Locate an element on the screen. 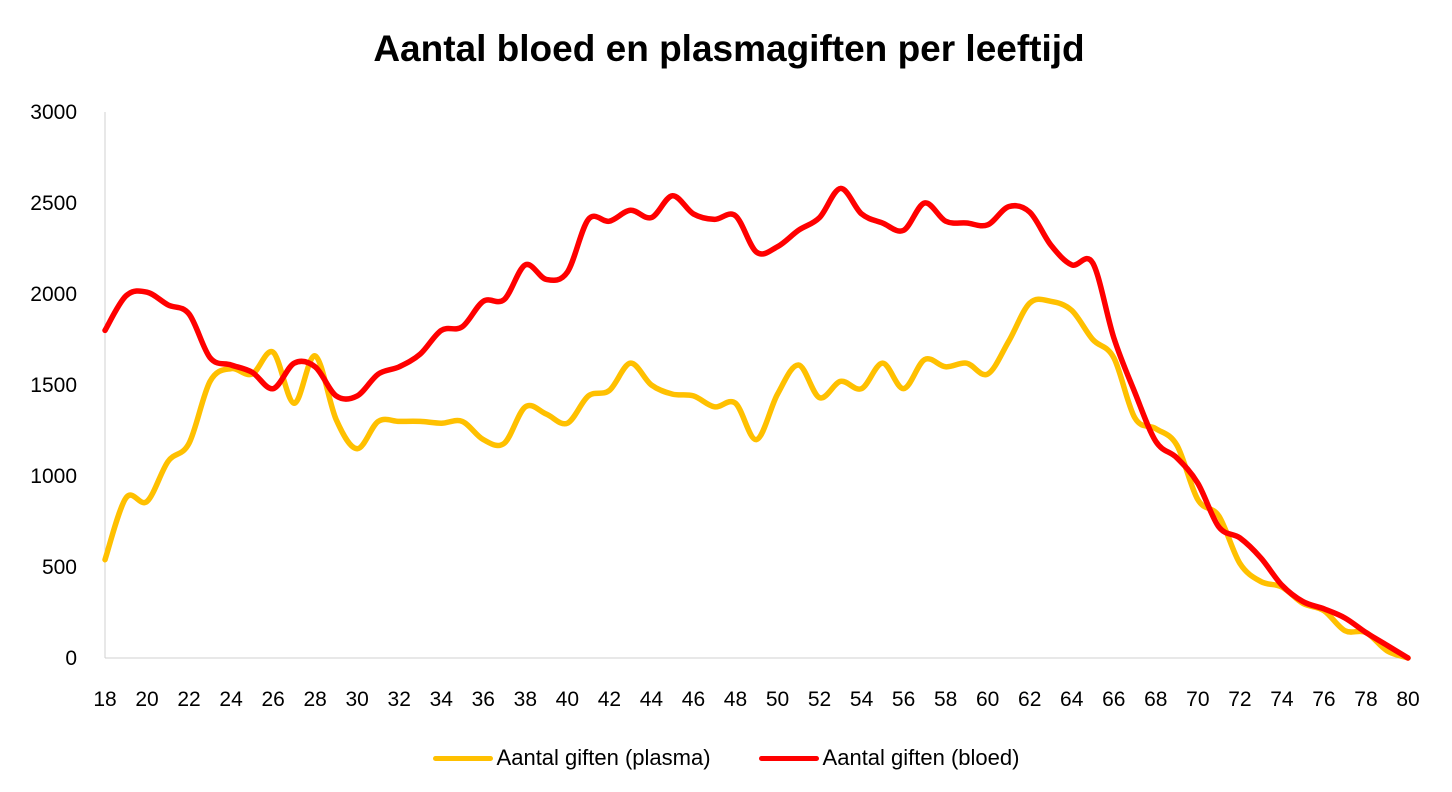 The height and width of the screenshot is (792, 1452). x-tick-label: 70 is located at coordinates (1197, 699).